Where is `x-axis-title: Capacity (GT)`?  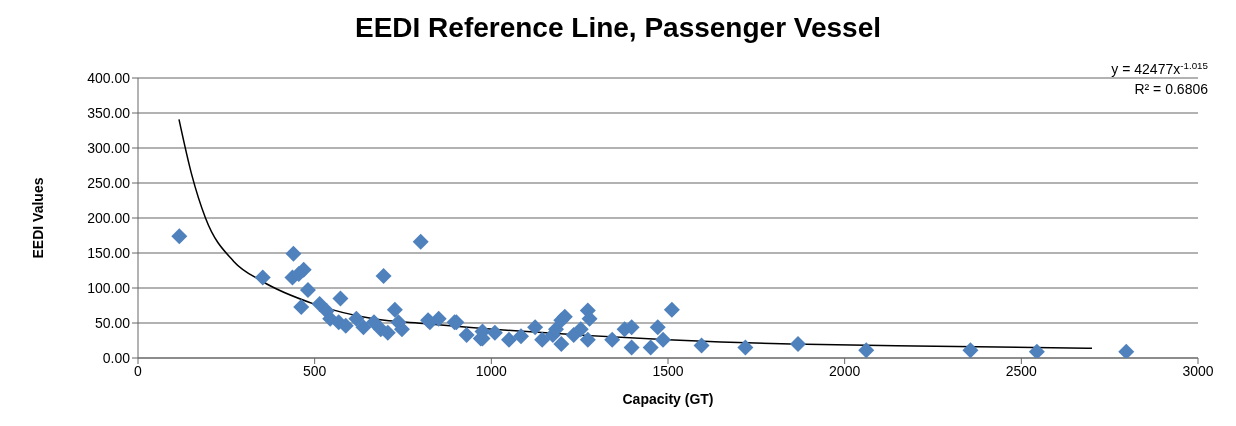 x-axis-title: Capacity (GT) is located at coordinates (668, 399).